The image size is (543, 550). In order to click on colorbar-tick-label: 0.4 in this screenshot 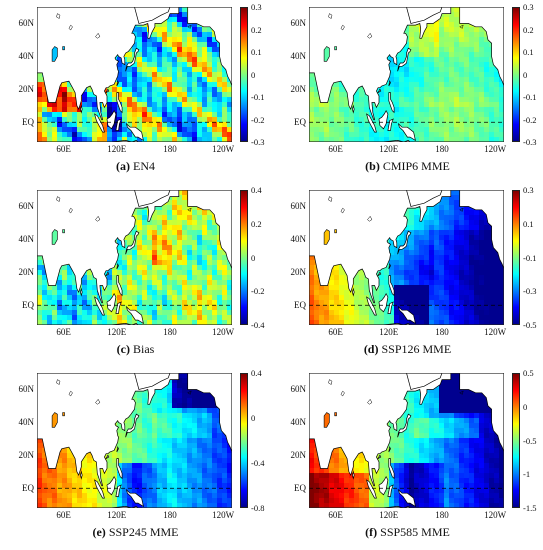, I will do `click(256, 190)`.